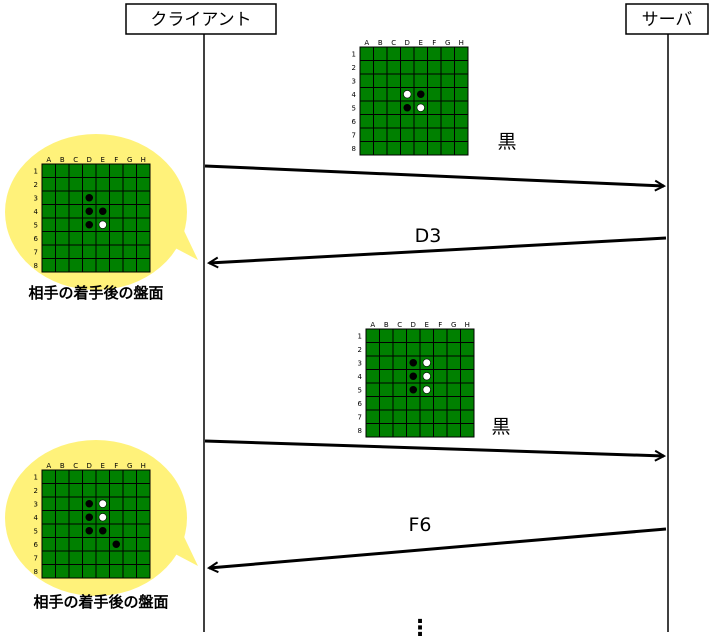  What do you see at coordinates (419, 525) in the screenshot?
I see `message-label-4: F6` at bounding box center [419, 525].